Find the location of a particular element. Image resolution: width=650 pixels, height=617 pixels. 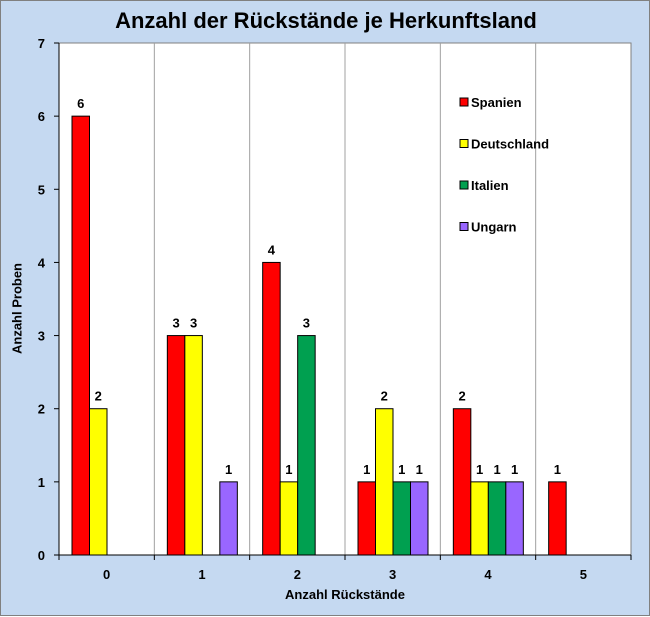

x-tick-label: 1 is located at coordinates (201, 574).